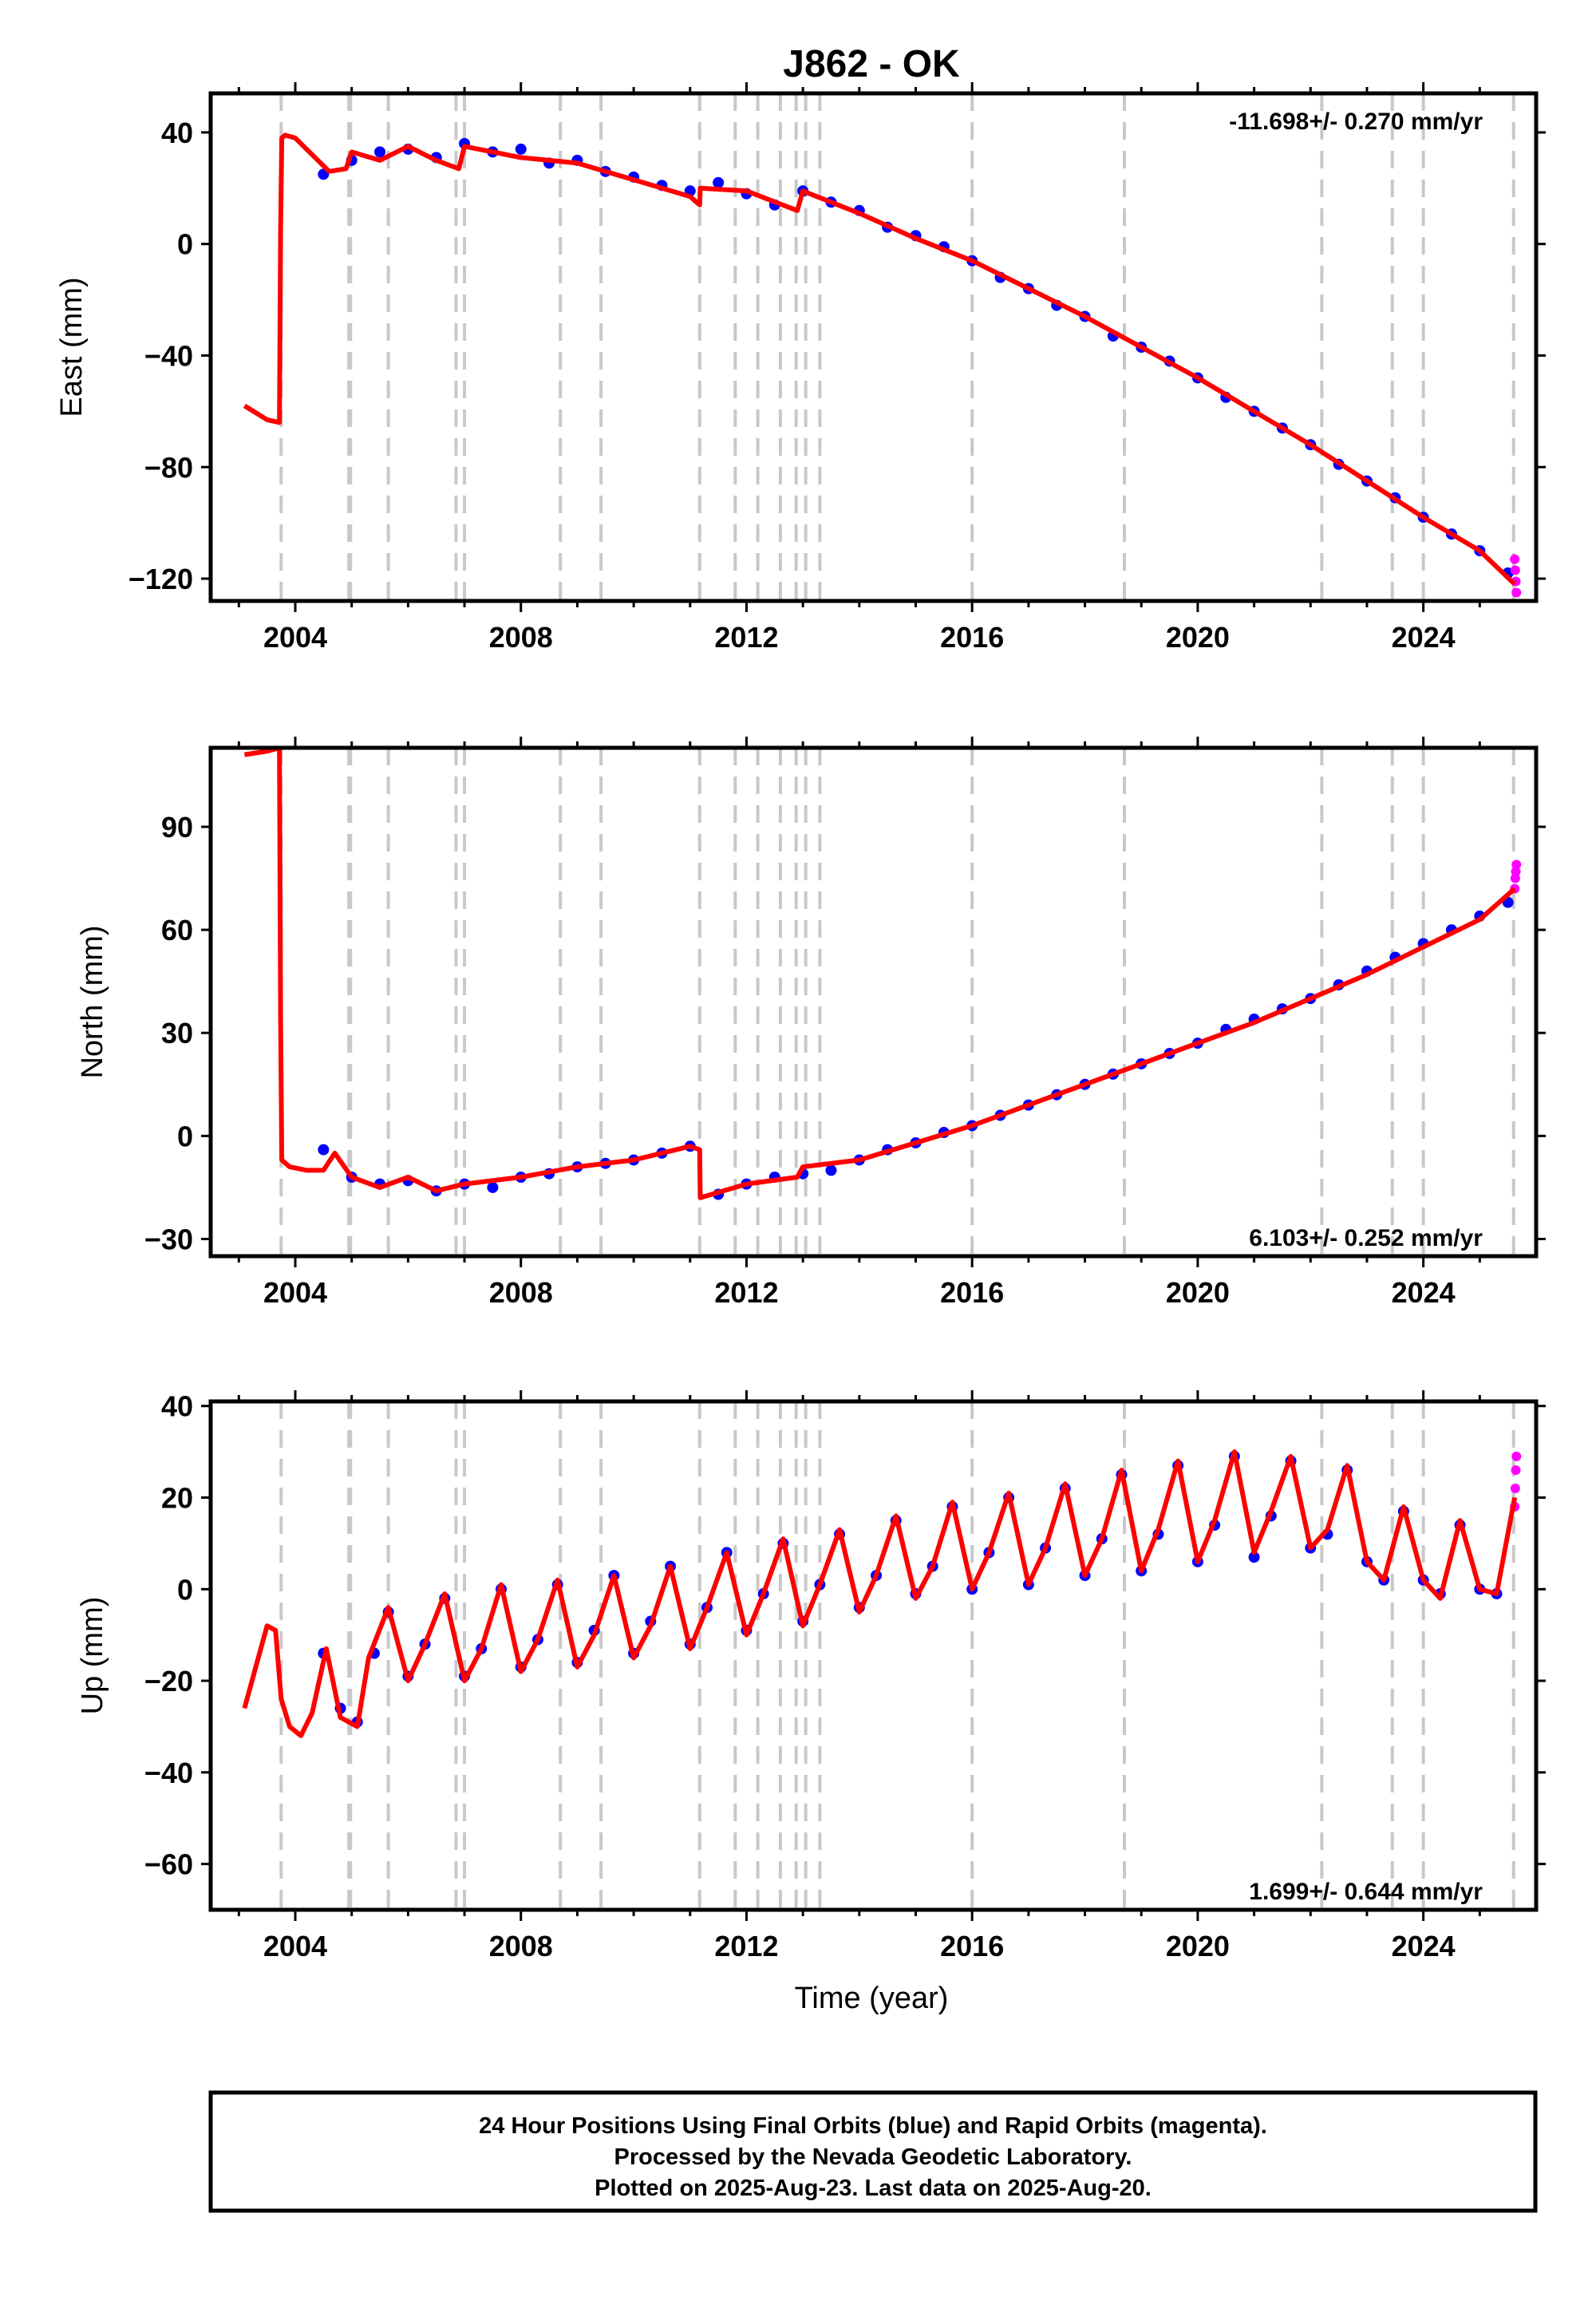 Image resolution: width=1596 pixels, height=2316 pixels. Describe the element at coordinates (1356, 122) in the screenshot. I see `rate-label: -11.698+/- 0.270 mm/yr` at that location.